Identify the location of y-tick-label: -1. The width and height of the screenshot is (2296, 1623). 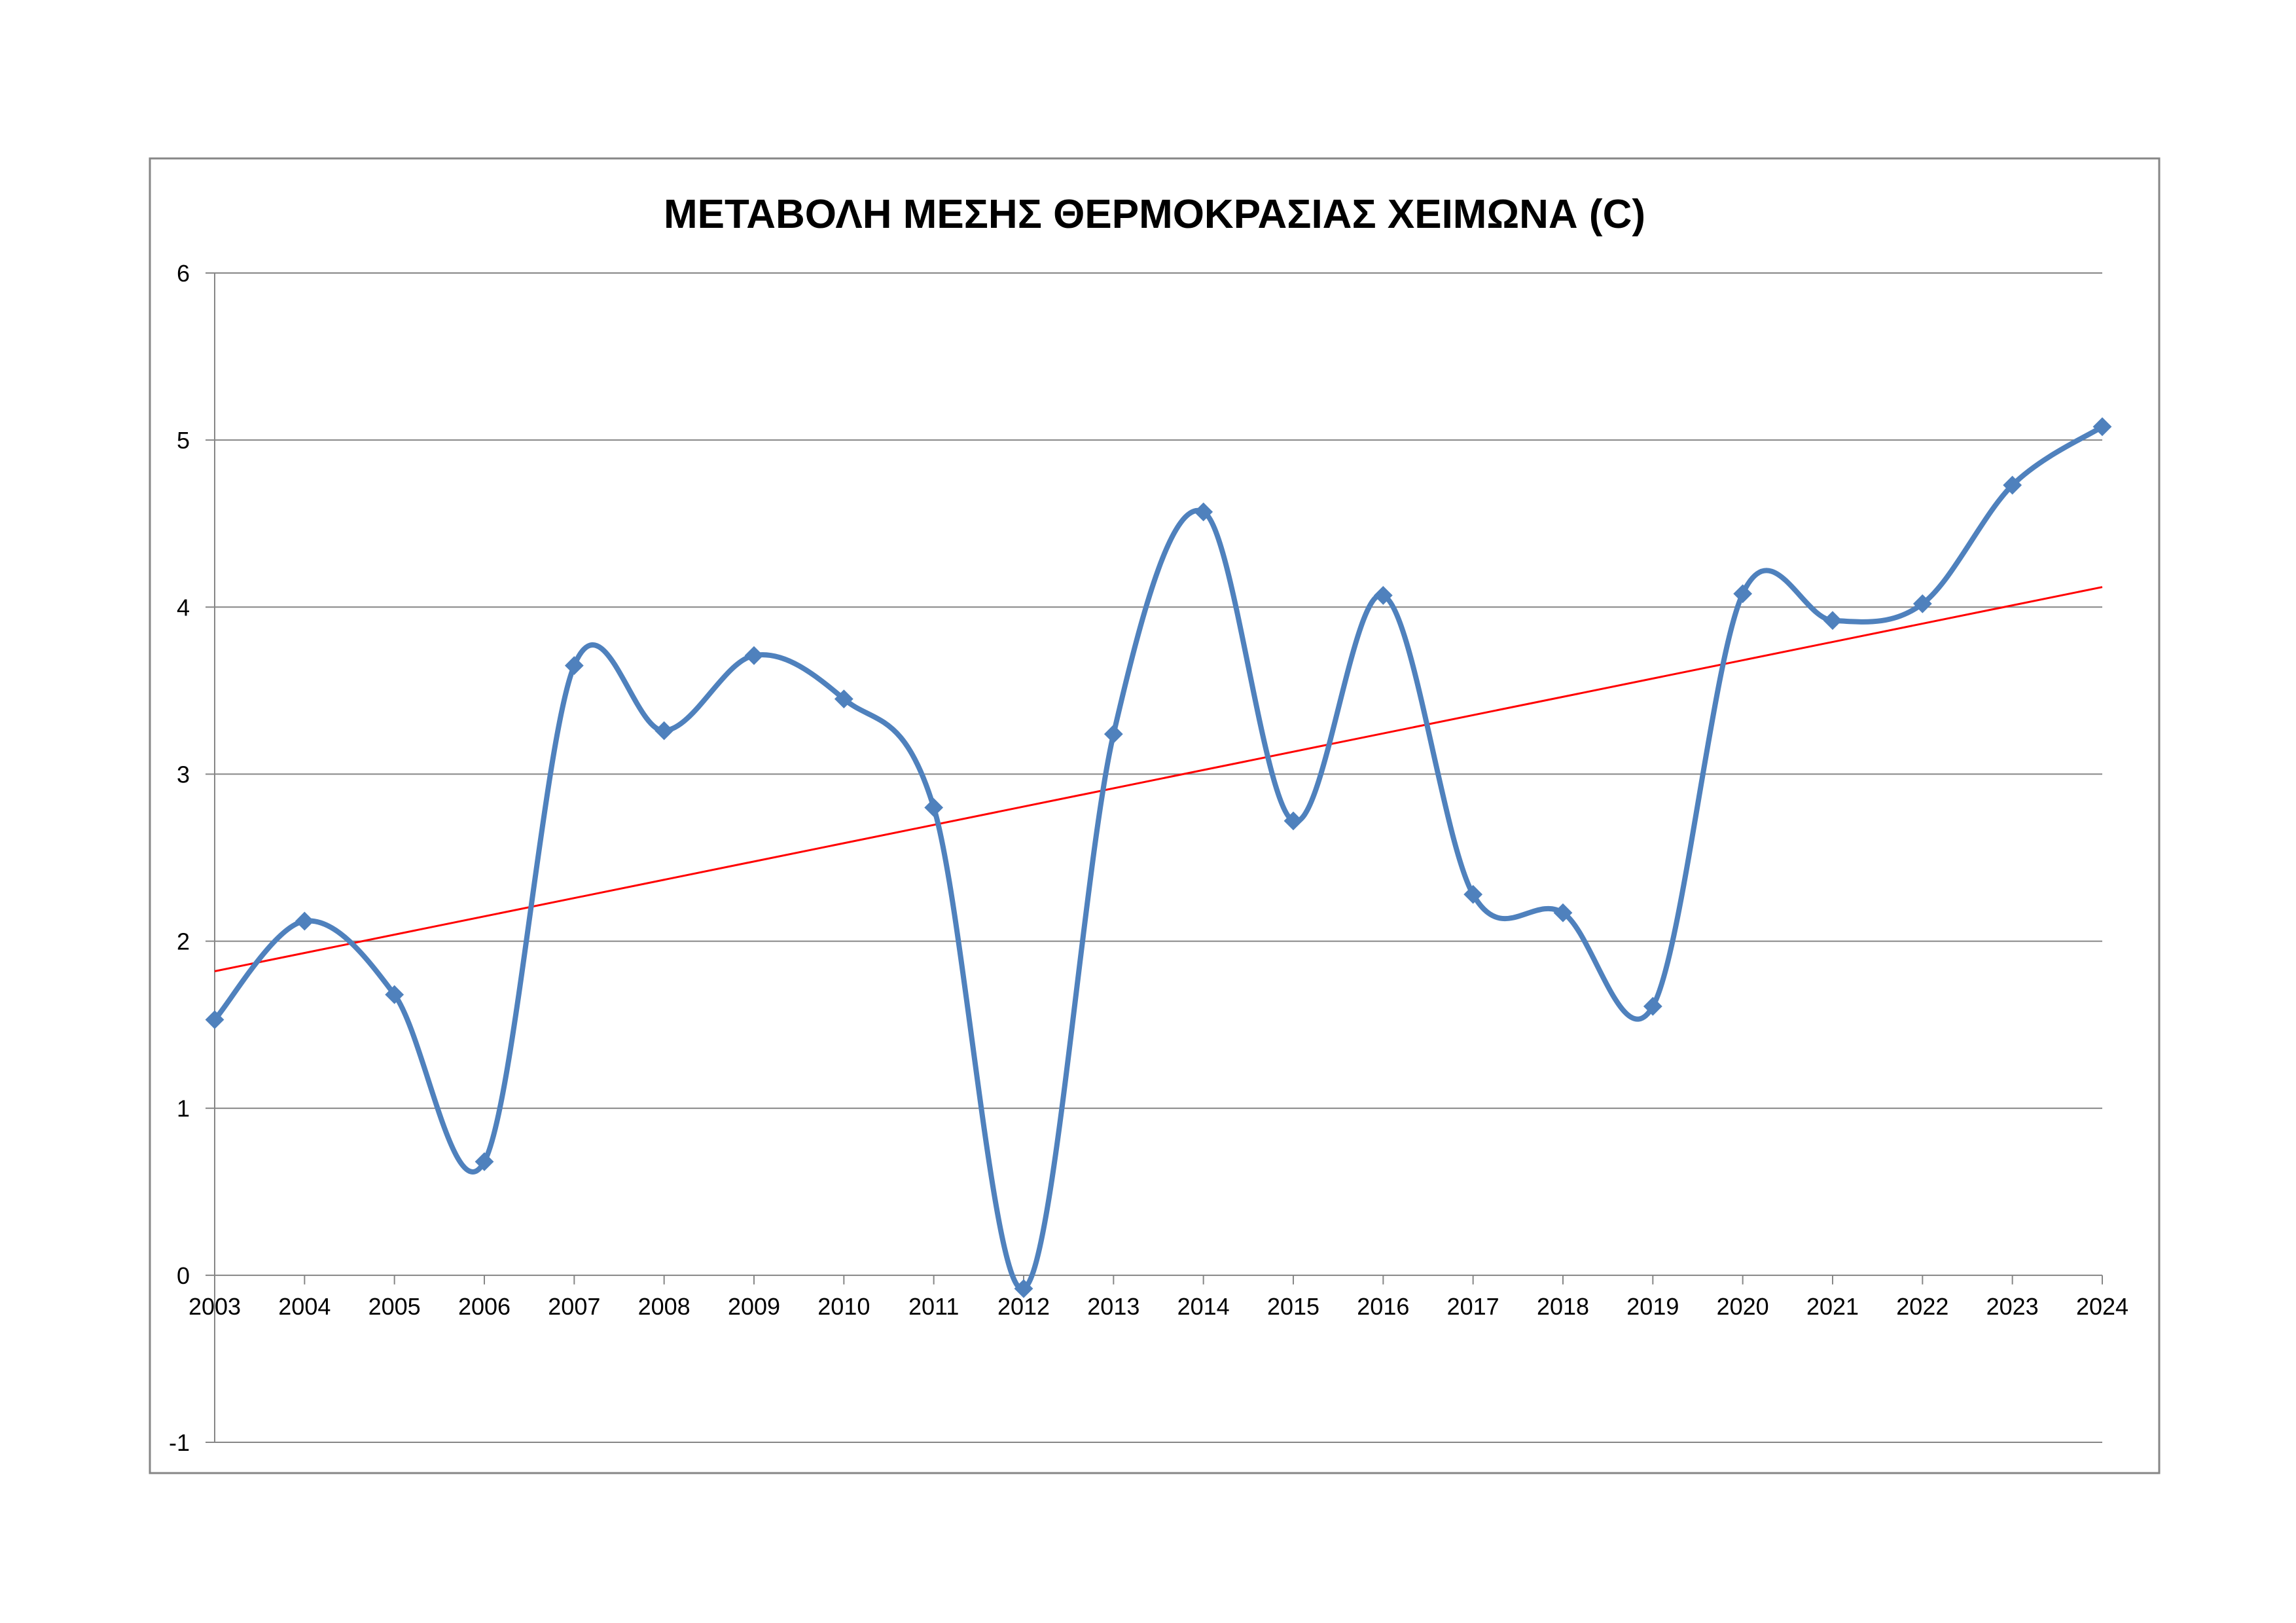
(179, 1442).